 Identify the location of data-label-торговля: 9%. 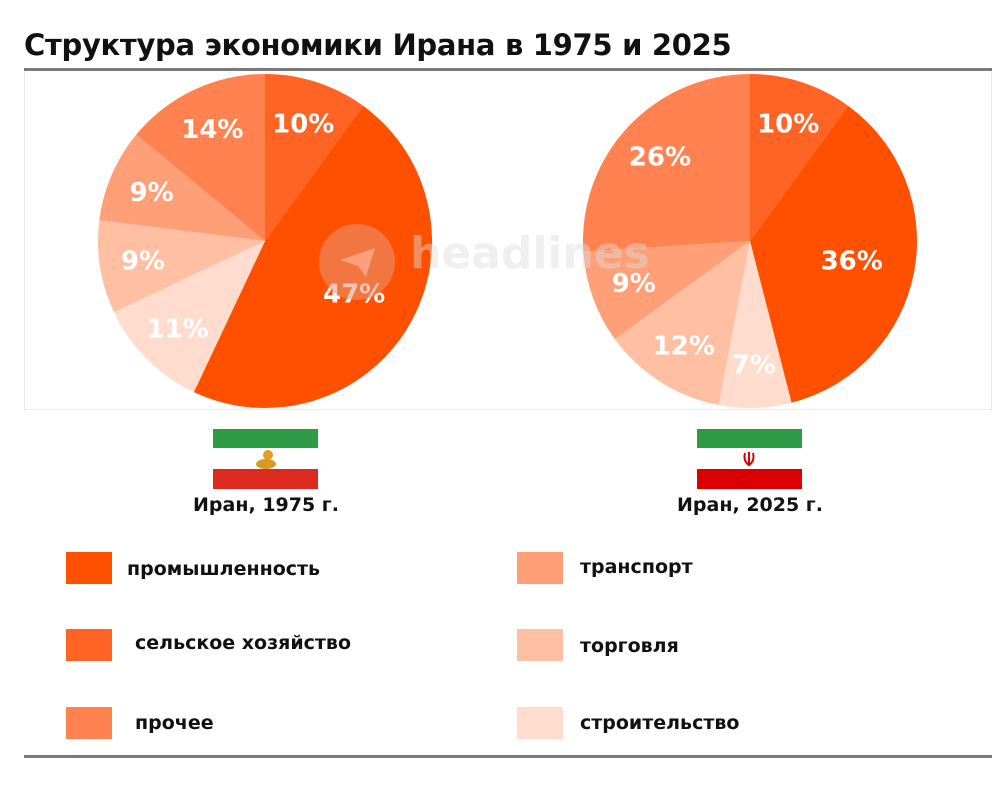
(143, 261).